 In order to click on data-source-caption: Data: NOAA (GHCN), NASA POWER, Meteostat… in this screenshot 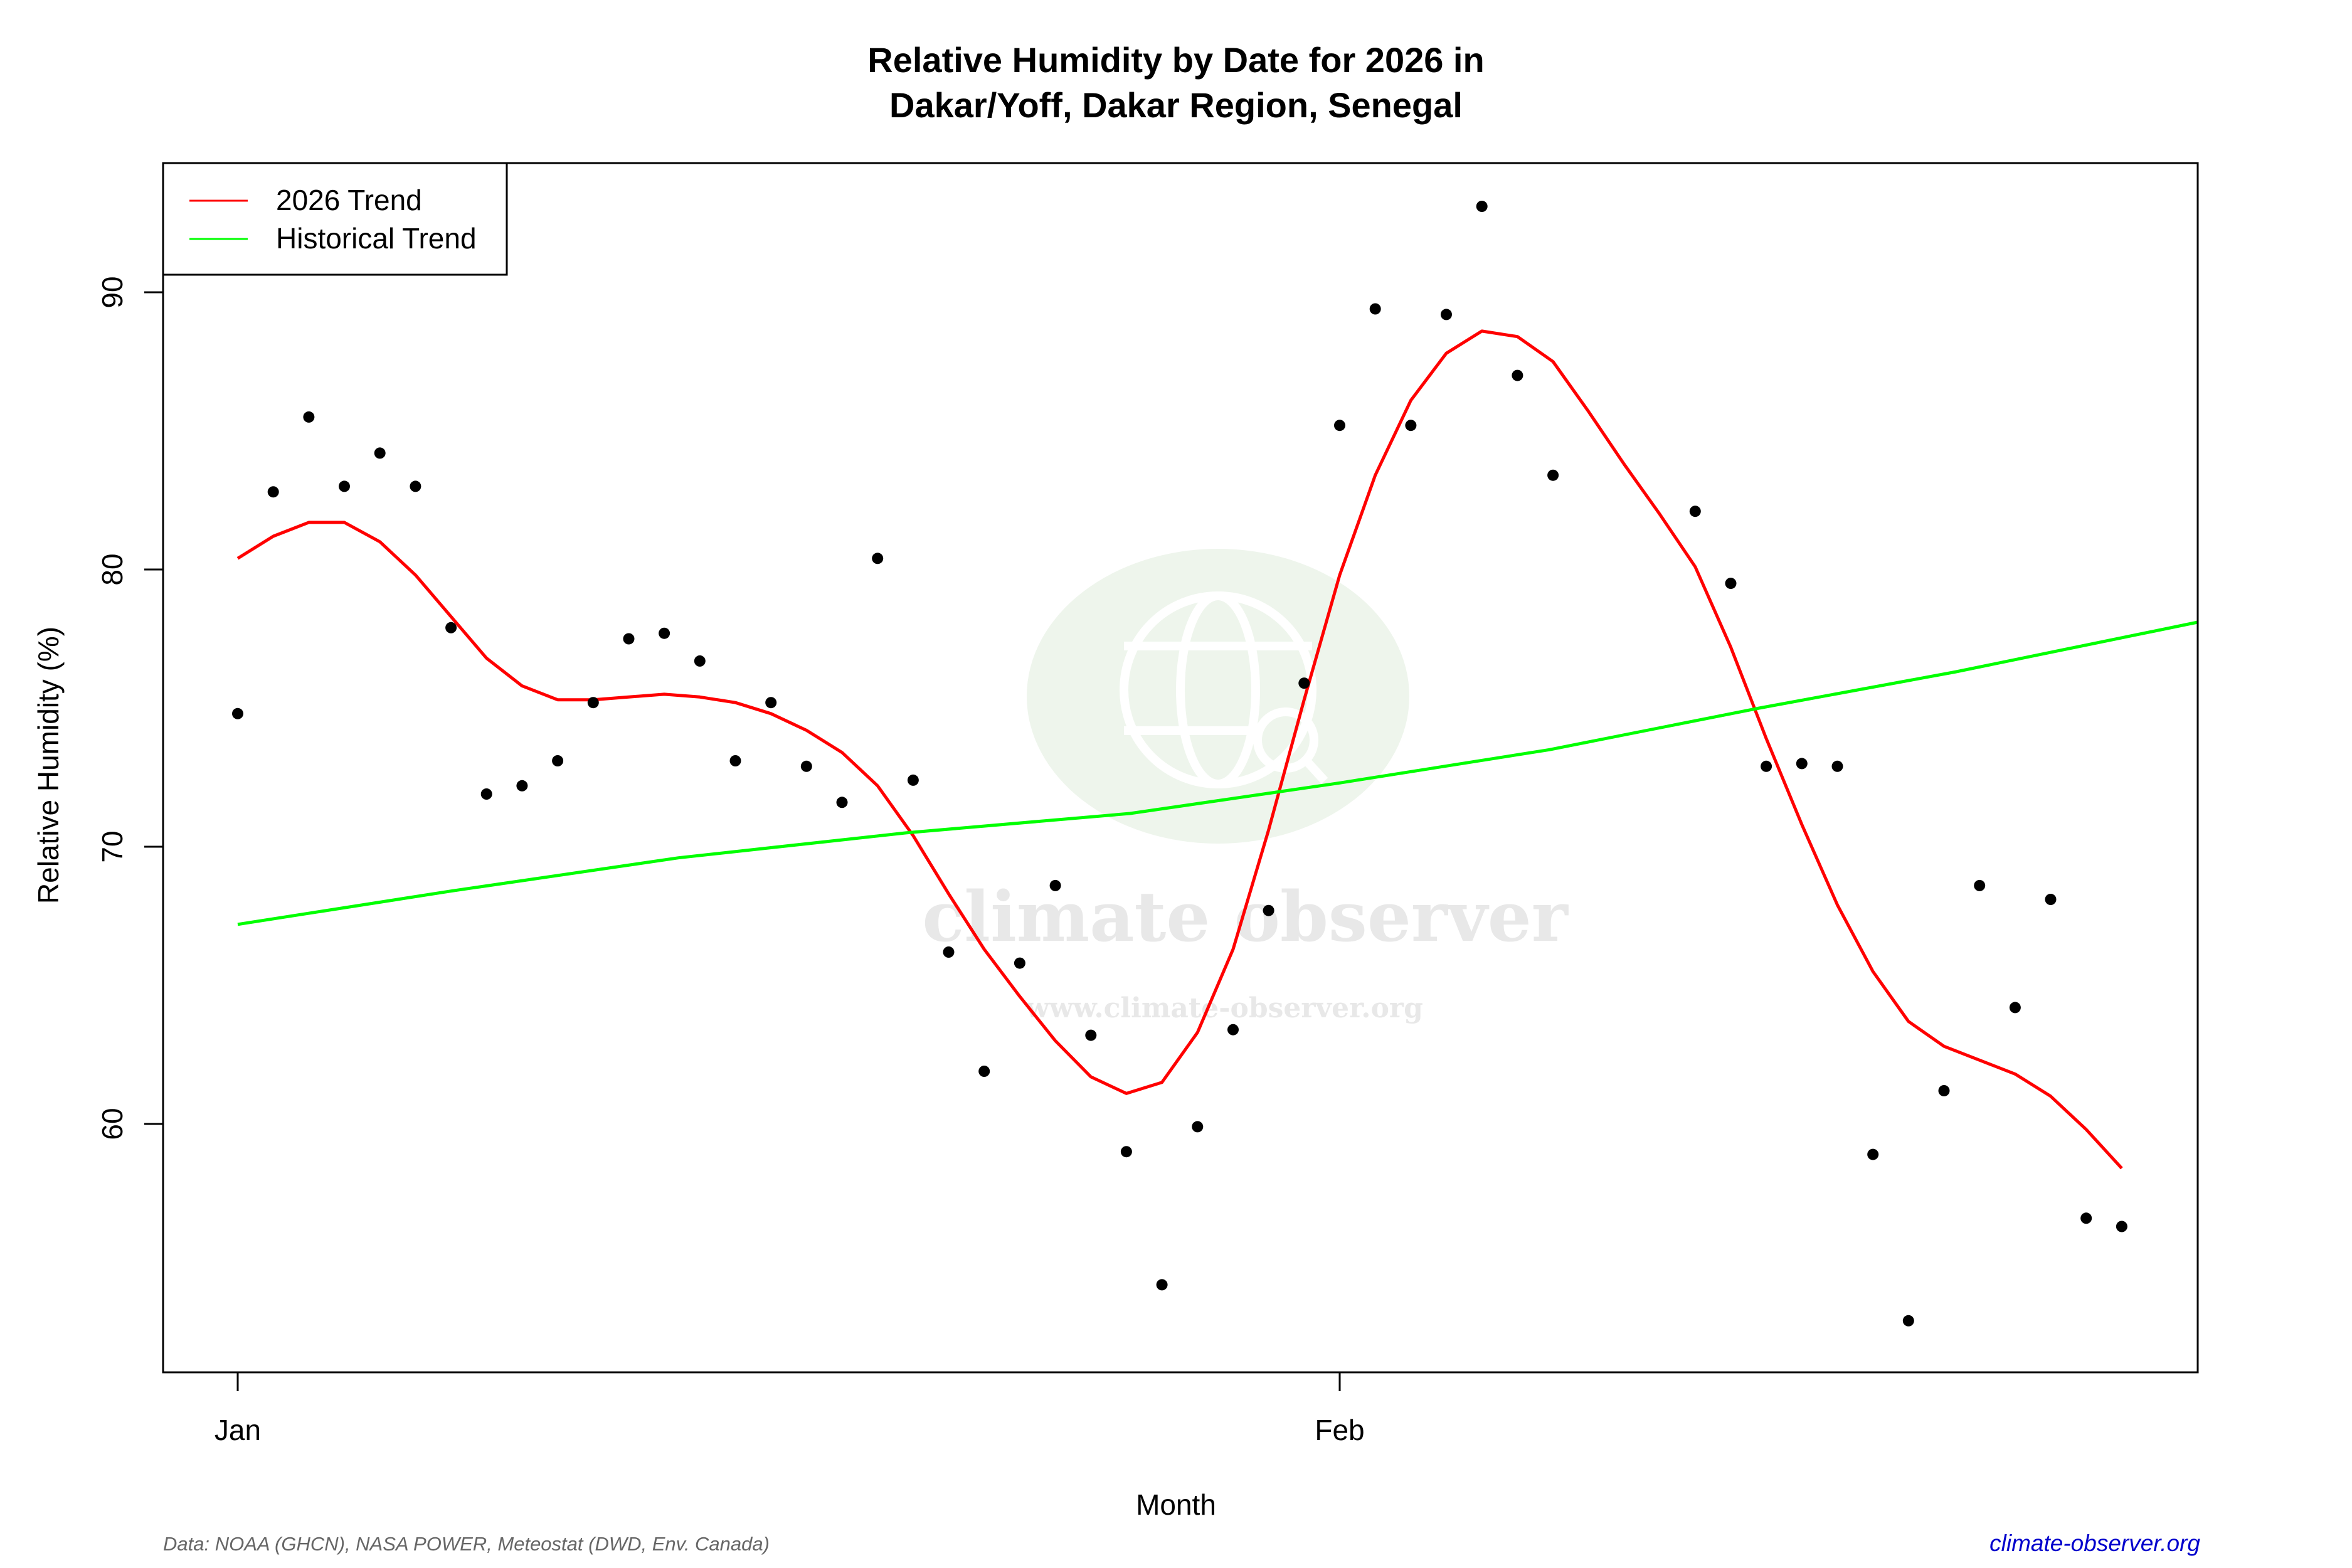, I will do `click(466, 1544)`.